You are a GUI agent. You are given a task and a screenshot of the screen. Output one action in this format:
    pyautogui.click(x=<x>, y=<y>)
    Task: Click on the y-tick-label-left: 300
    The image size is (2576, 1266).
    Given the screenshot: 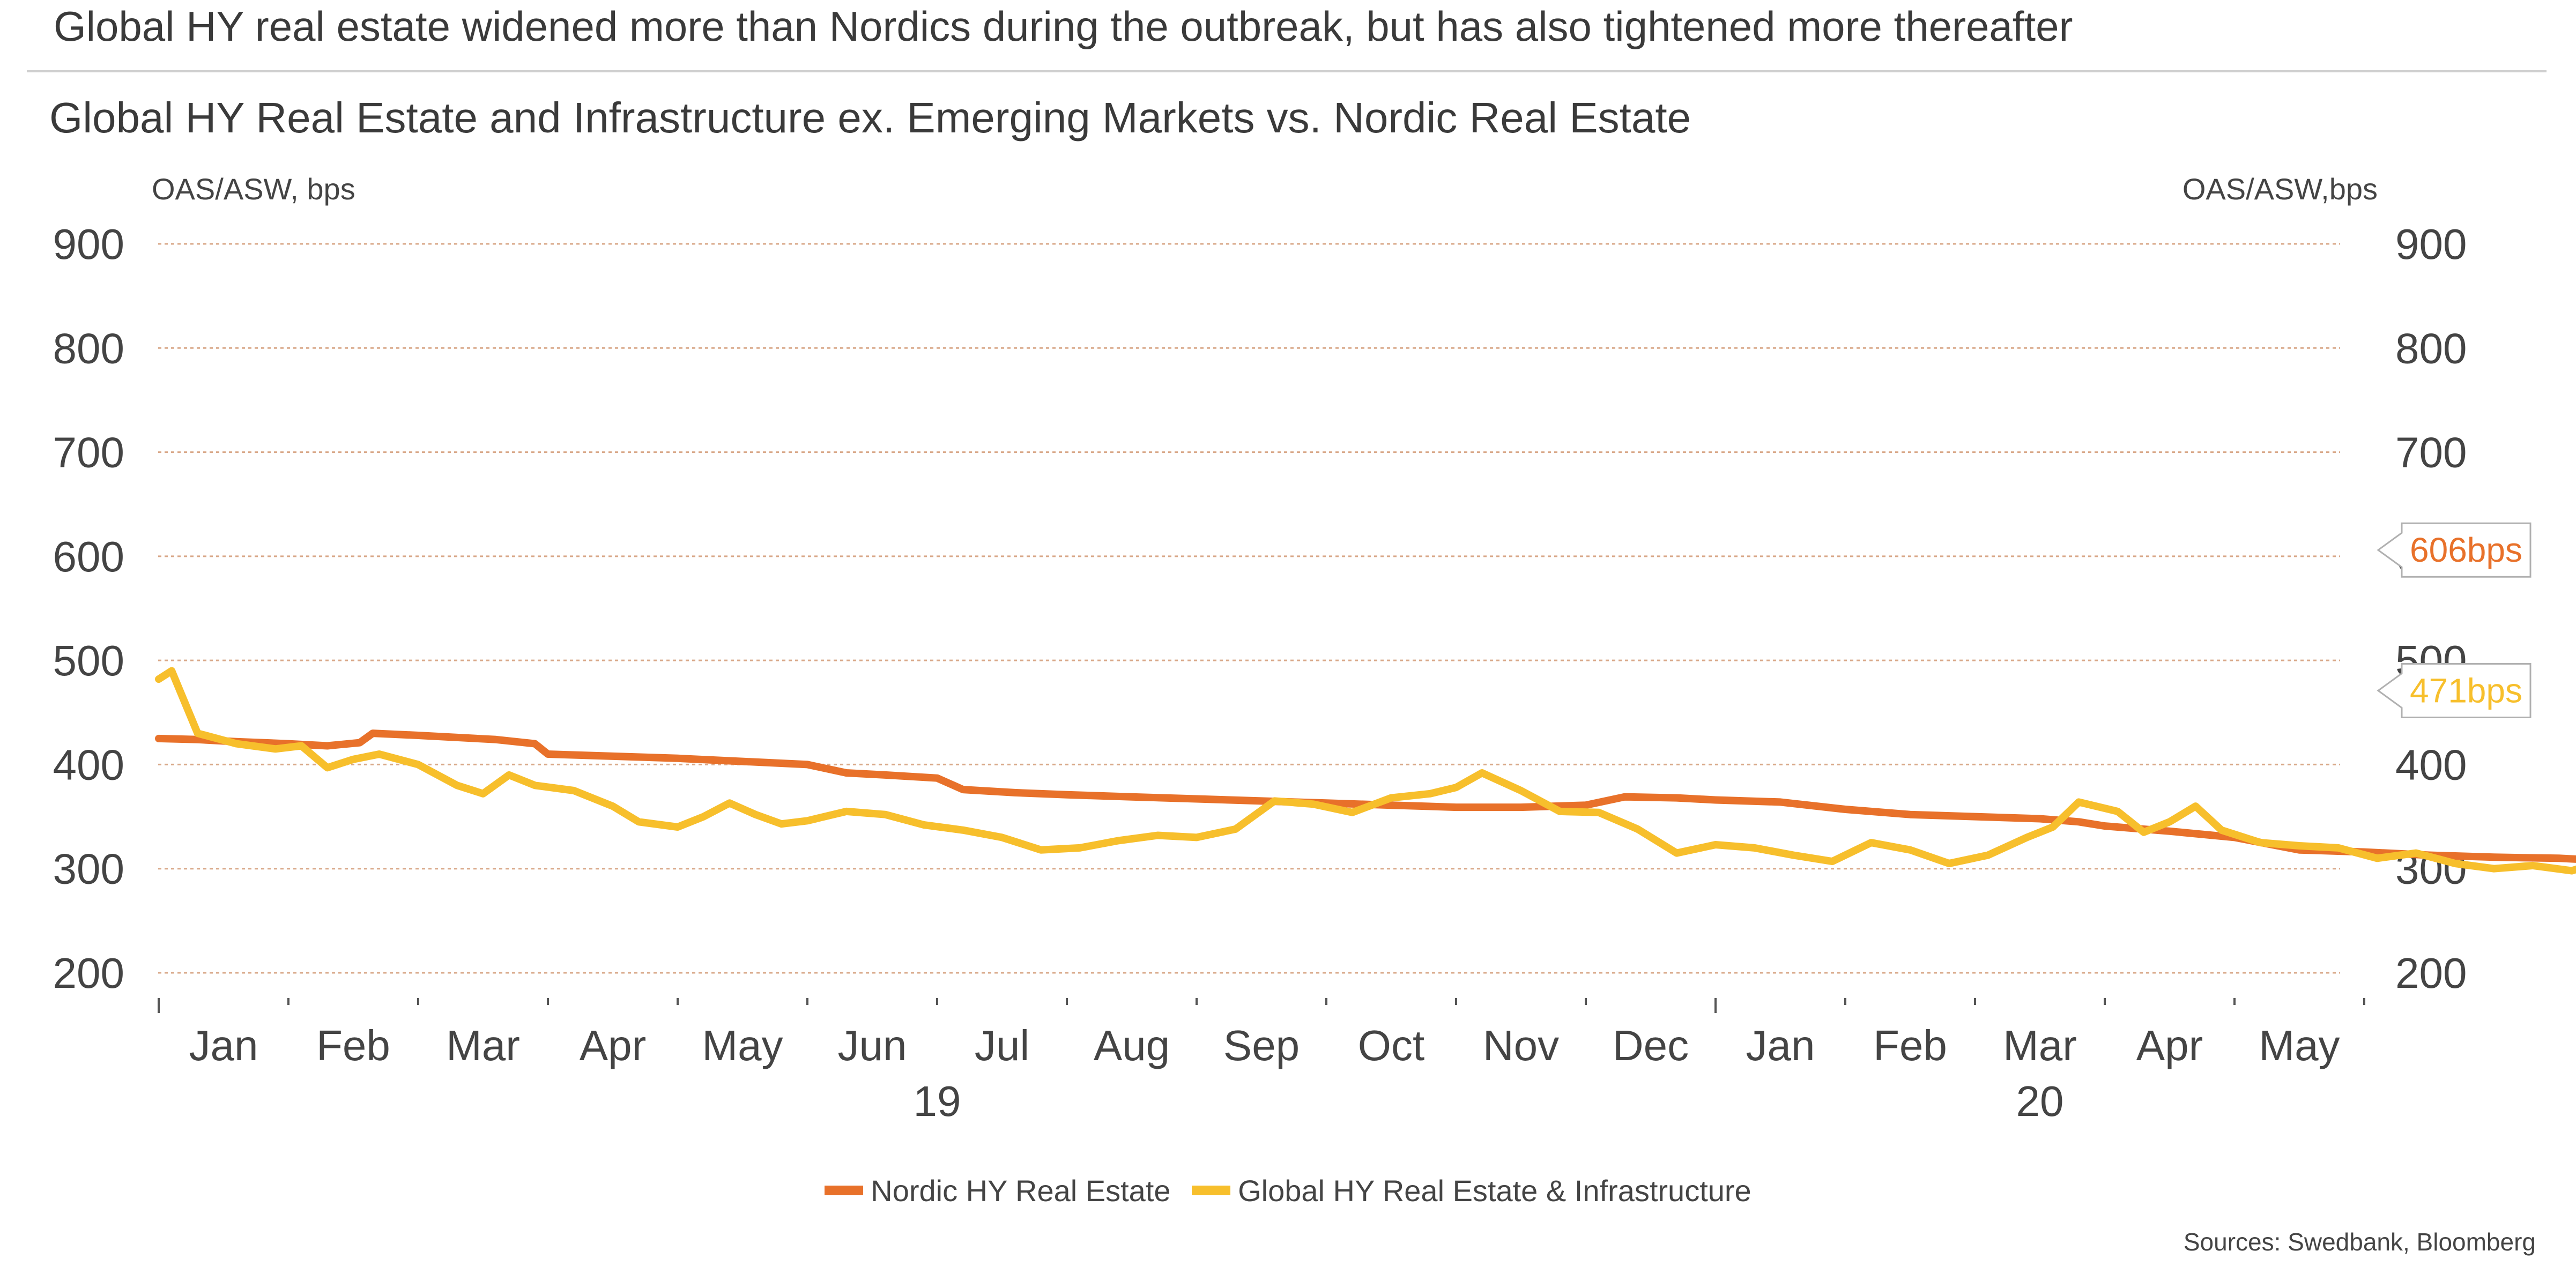 What is the action you would take?
    pyautogui.click(x=88, y=869)
    